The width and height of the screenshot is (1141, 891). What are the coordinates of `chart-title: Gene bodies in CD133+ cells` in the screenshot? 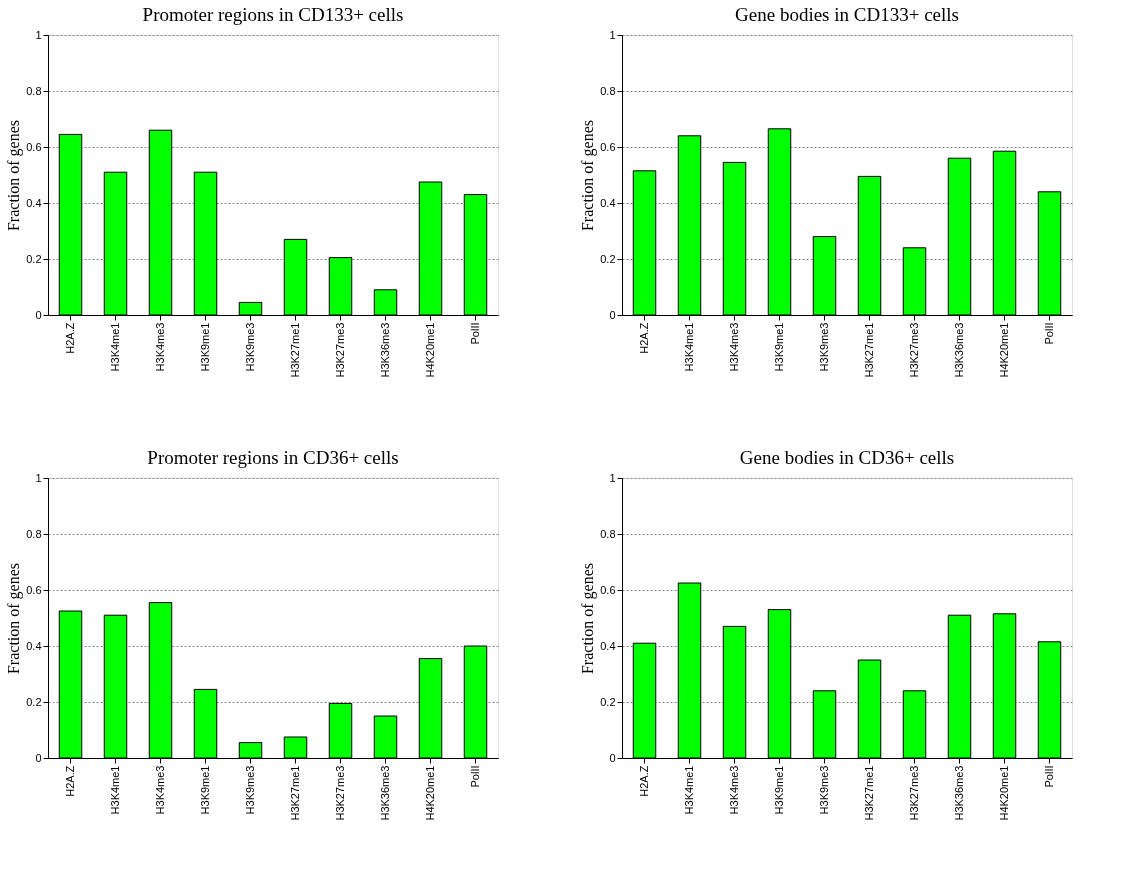 It's located at (847, 14).